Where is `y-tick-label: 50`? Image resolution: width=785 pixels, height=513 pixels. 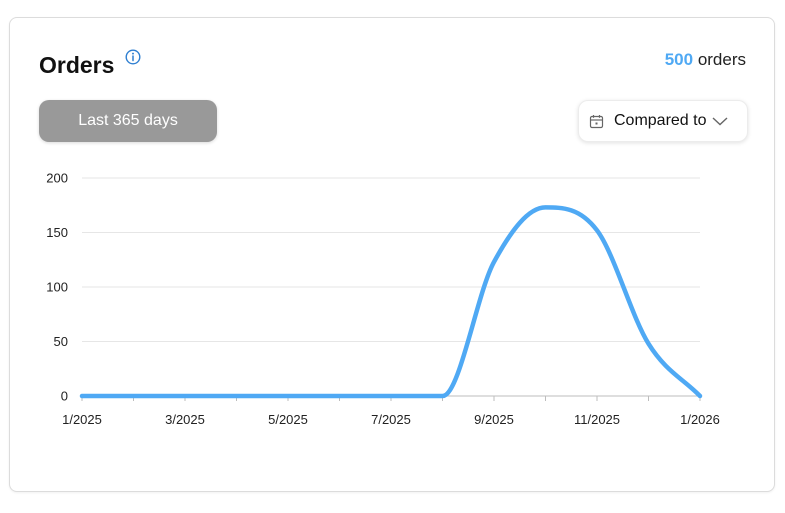 y-tick-label: 50 is located at coordinates (61, 341).